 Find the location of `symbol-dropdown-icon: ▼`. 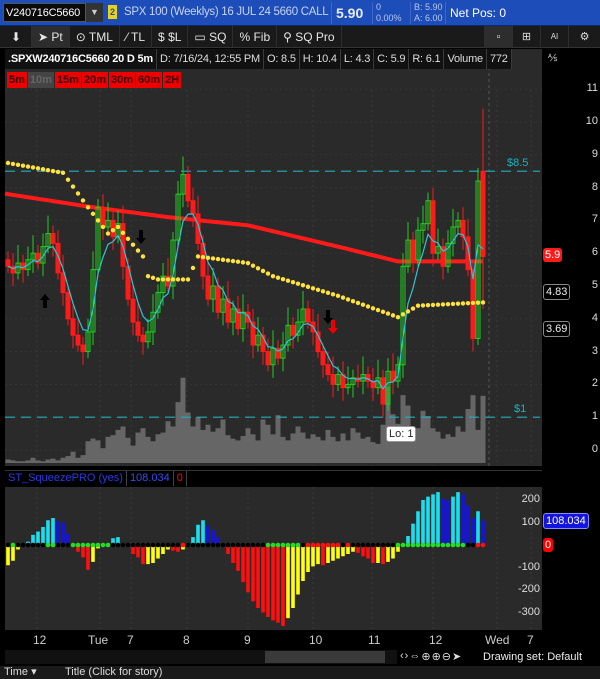

symbol-dropdown-icon: ▼ is located at coordinates (94, 12).